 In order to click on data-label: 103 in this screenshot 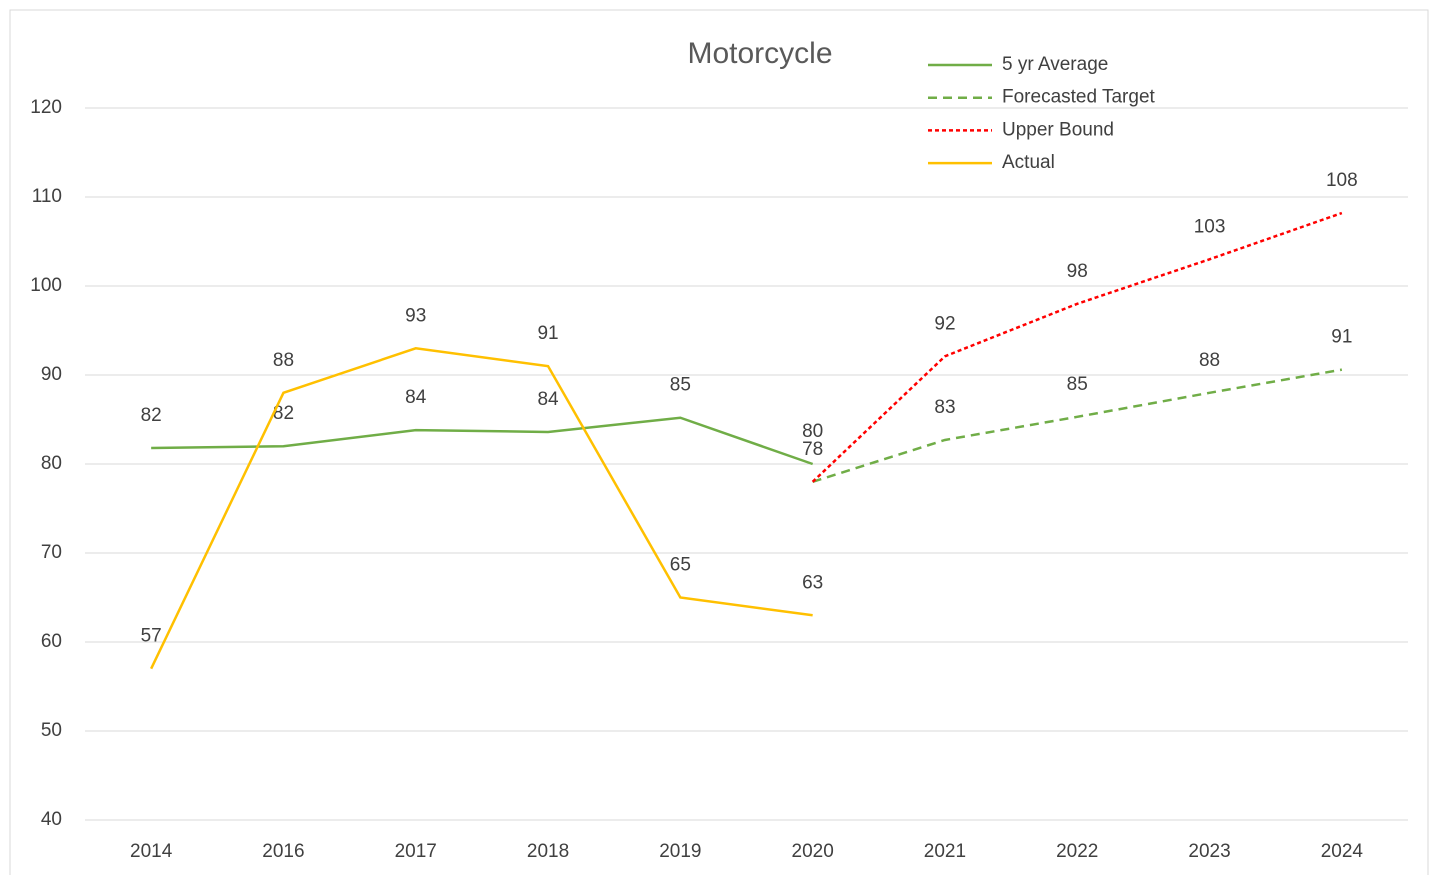, I will do `click(1210, 226)`.